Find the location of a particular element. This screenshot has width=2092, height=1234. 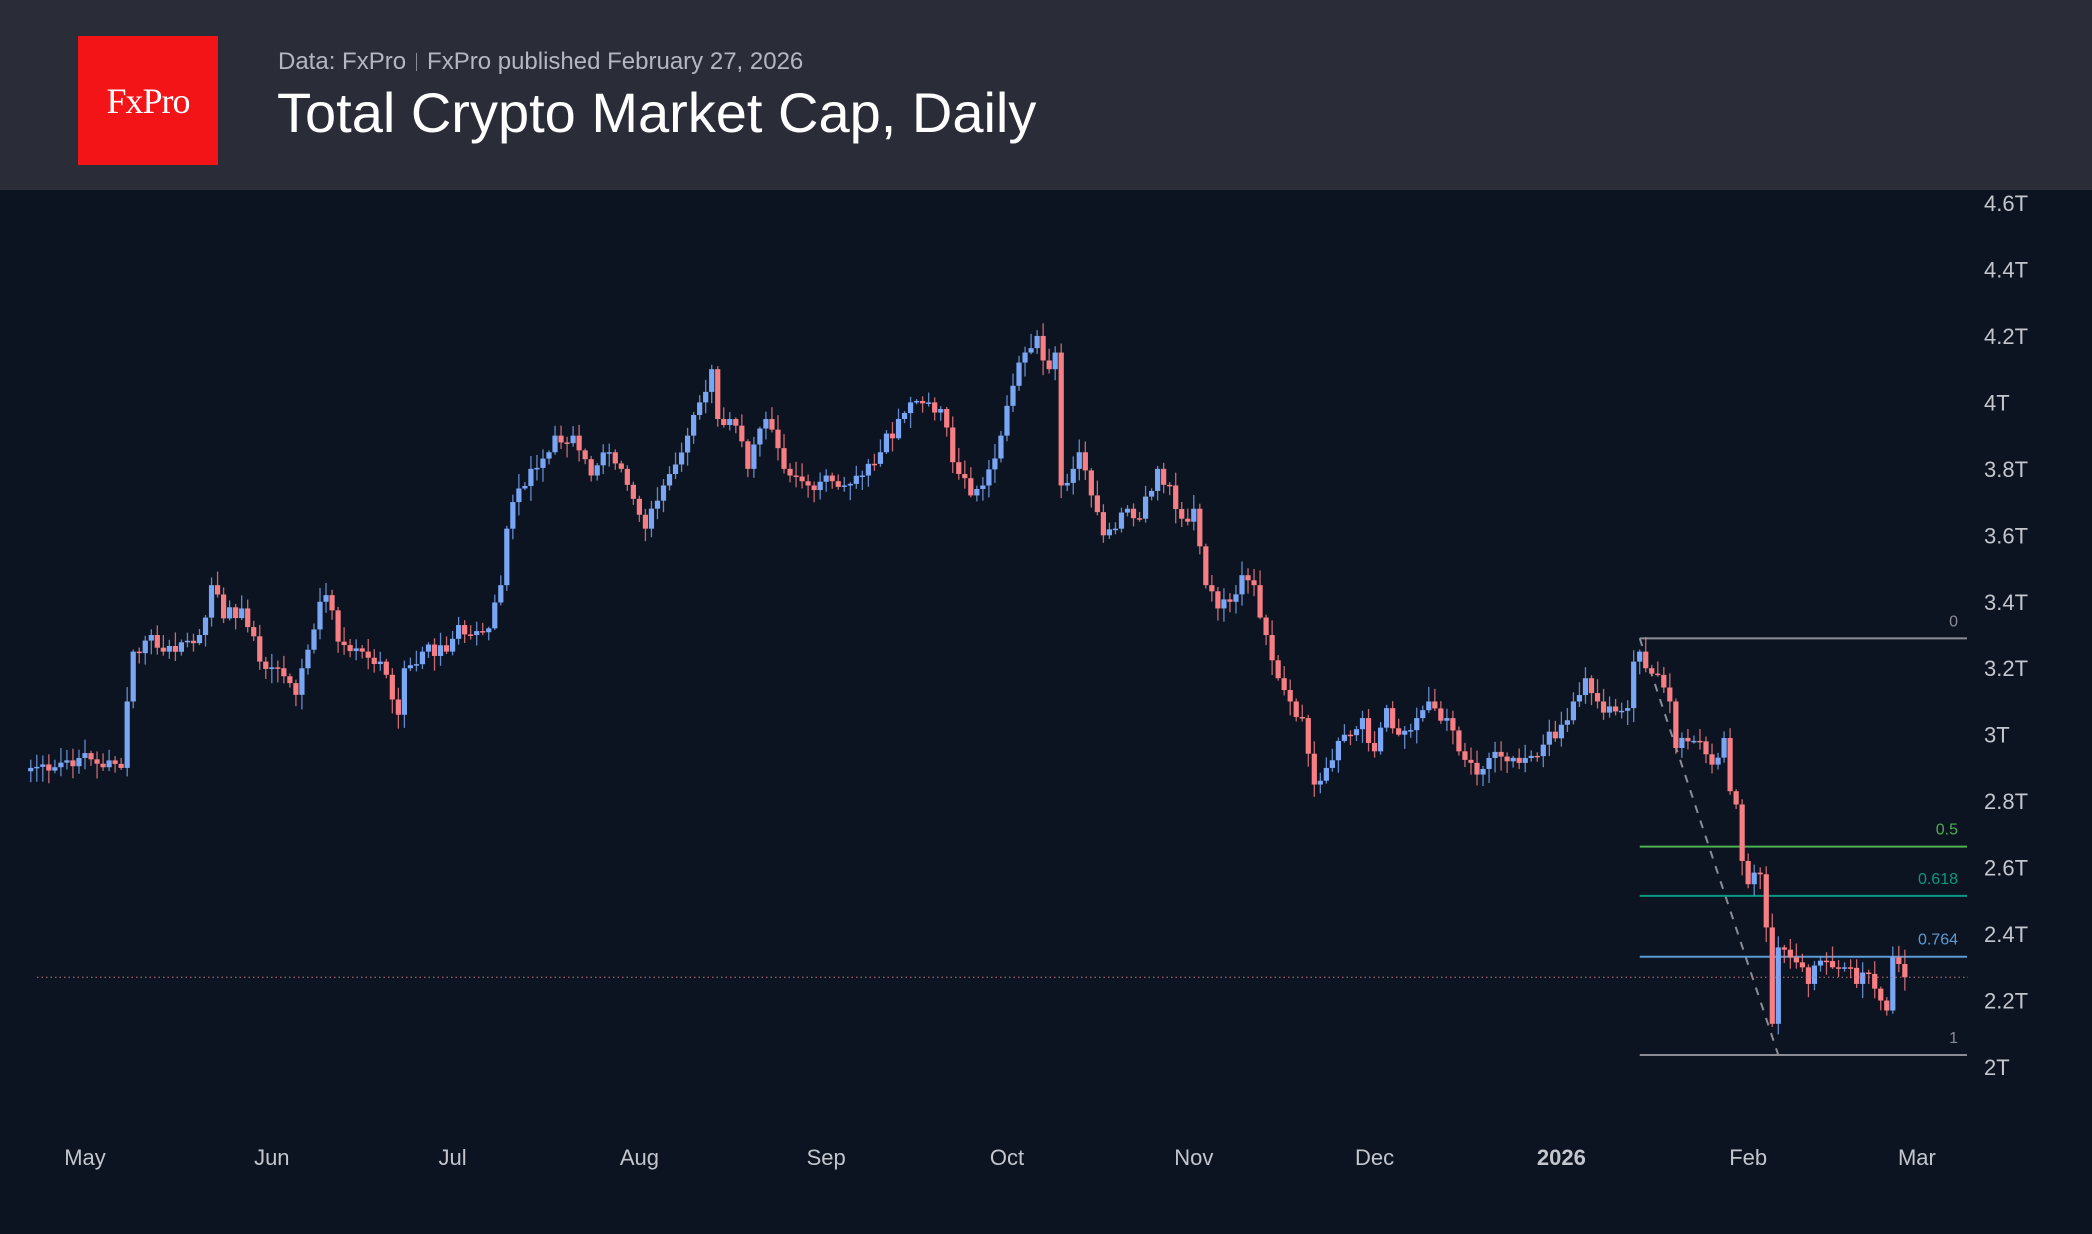

y-tick-label: 3.6T is located at coordinates (2006, 535).